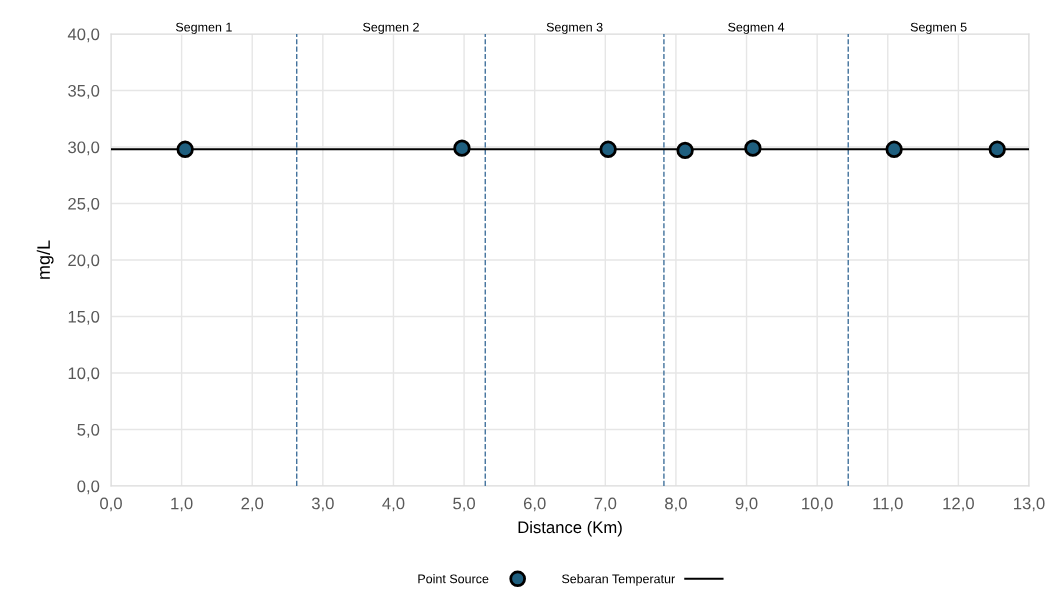 This screenshot has width=1052, height=612. What do you see at coordinates (393, 504) in the screenshot?
I see `x-tick-label: 4,0` at bounding box center [393, 504].